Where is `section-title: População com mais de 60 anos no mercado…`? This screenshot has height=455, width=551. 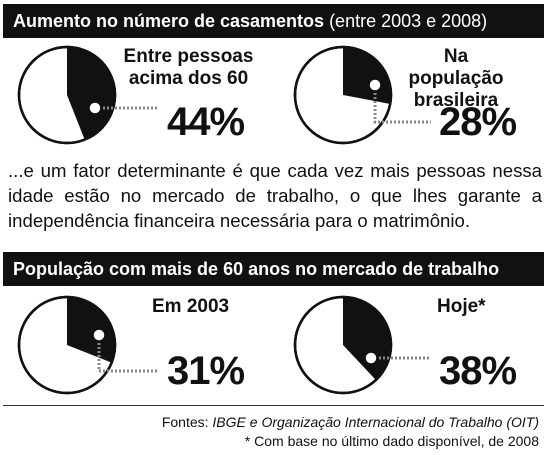
section-title: População com mais de 60 anos no mercado… is located at coordinates (256, 268).